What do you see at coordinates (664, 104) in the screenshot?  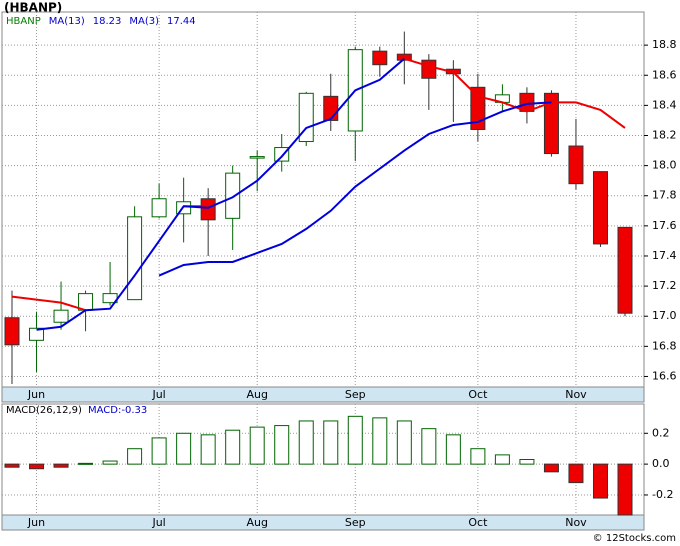 I see `y-tick-label: 18.4` at bounding box center [664, 104].